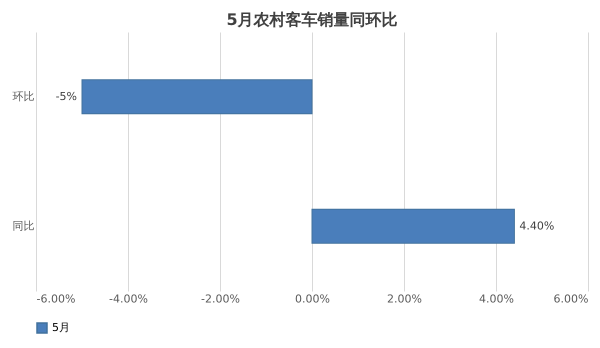  I want to click on data-label: 4.40%, so click(536, 225).